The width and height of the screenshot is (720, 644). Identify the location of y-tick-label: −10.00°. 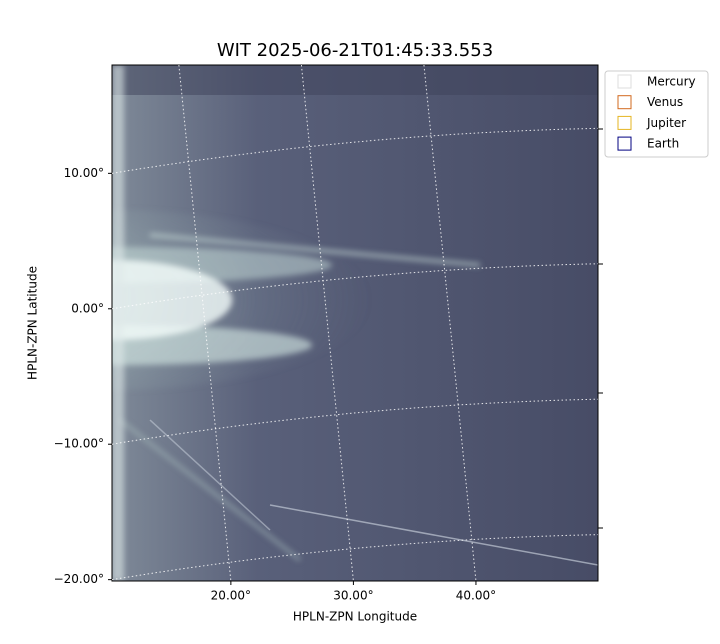
(79, 444).